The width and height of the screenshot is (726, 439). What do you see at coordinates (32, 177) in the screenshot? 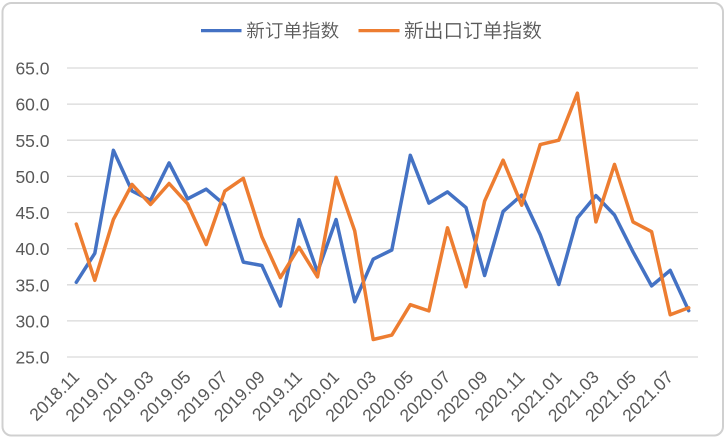
I see `svg-text: 50.0` at bounding box center [32, 177].